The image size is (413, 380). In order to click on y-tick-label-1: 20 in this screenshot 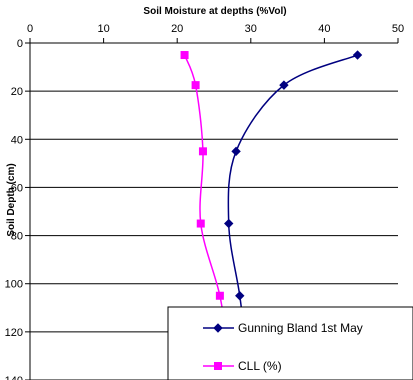, I will do `click(17, 92)`.